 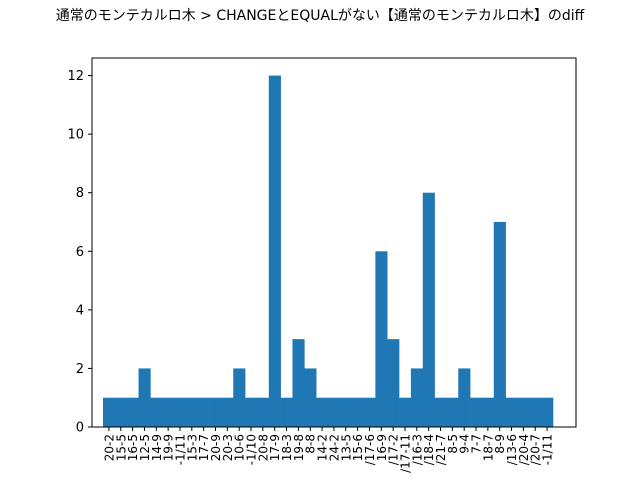 I want to click on x-tick-label: 18-7, so click(x=488, y=447).